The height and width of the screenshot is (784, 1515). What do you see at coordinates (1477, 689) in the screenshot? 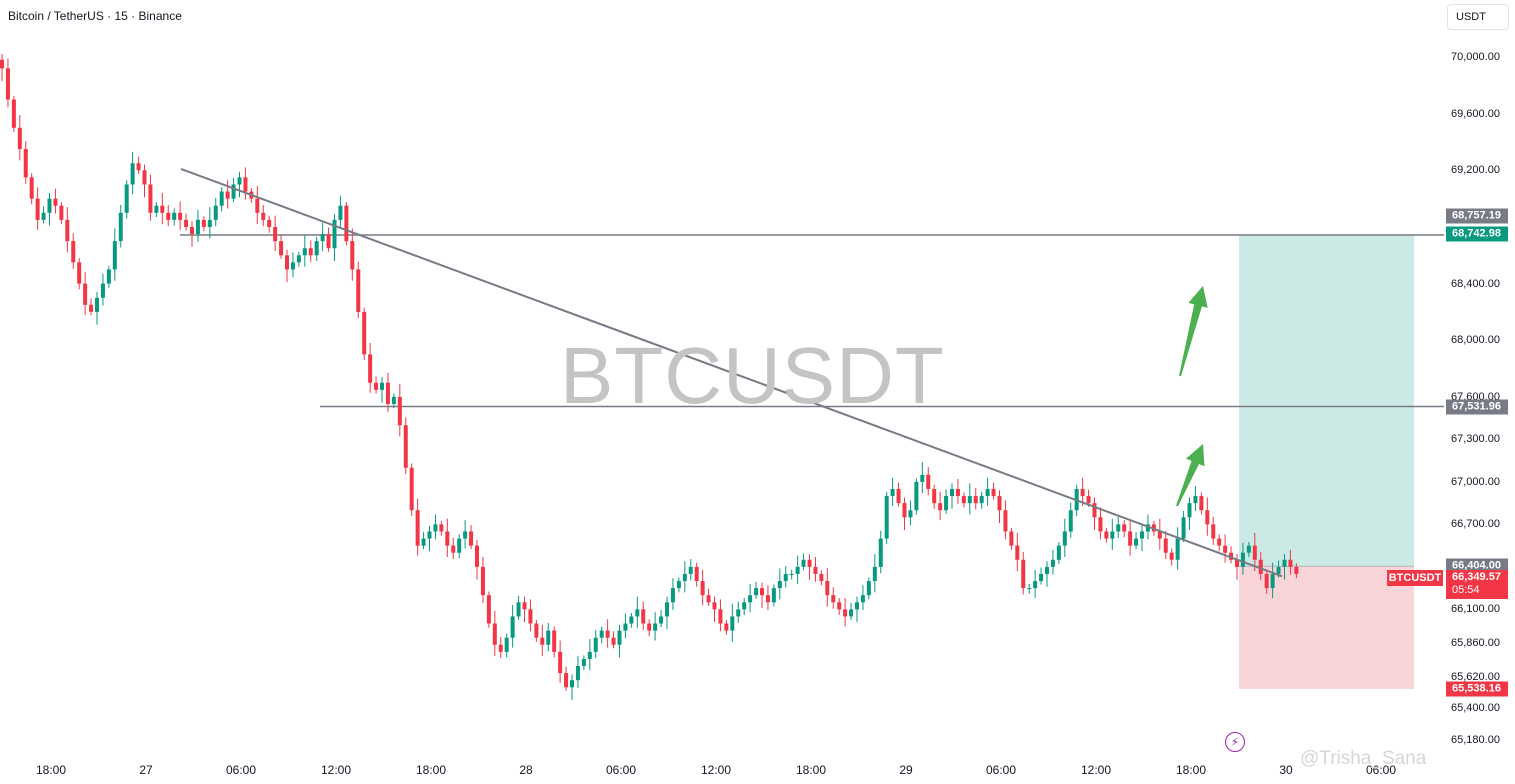
I see `price-tag: 65,538.16` at bounding box center [1477, 689].